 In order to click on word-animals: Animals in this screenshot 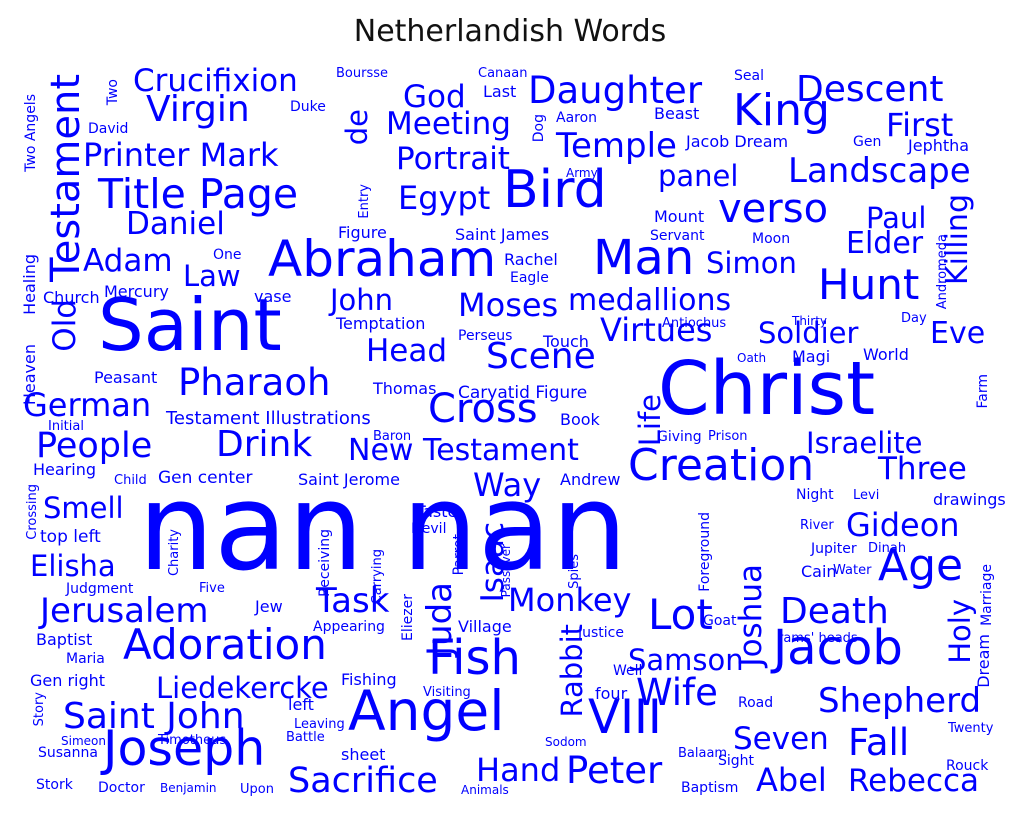, I will do `click(485, 790)`.